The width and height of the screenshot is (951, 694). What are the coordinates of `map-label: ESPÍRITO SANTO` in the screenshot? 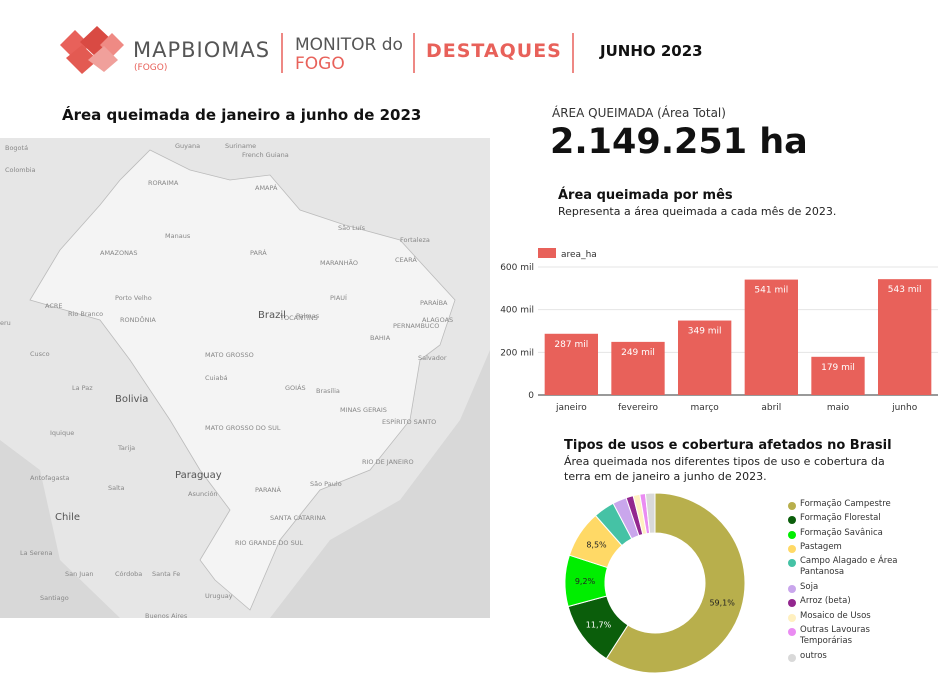 It's located at (409, 421).